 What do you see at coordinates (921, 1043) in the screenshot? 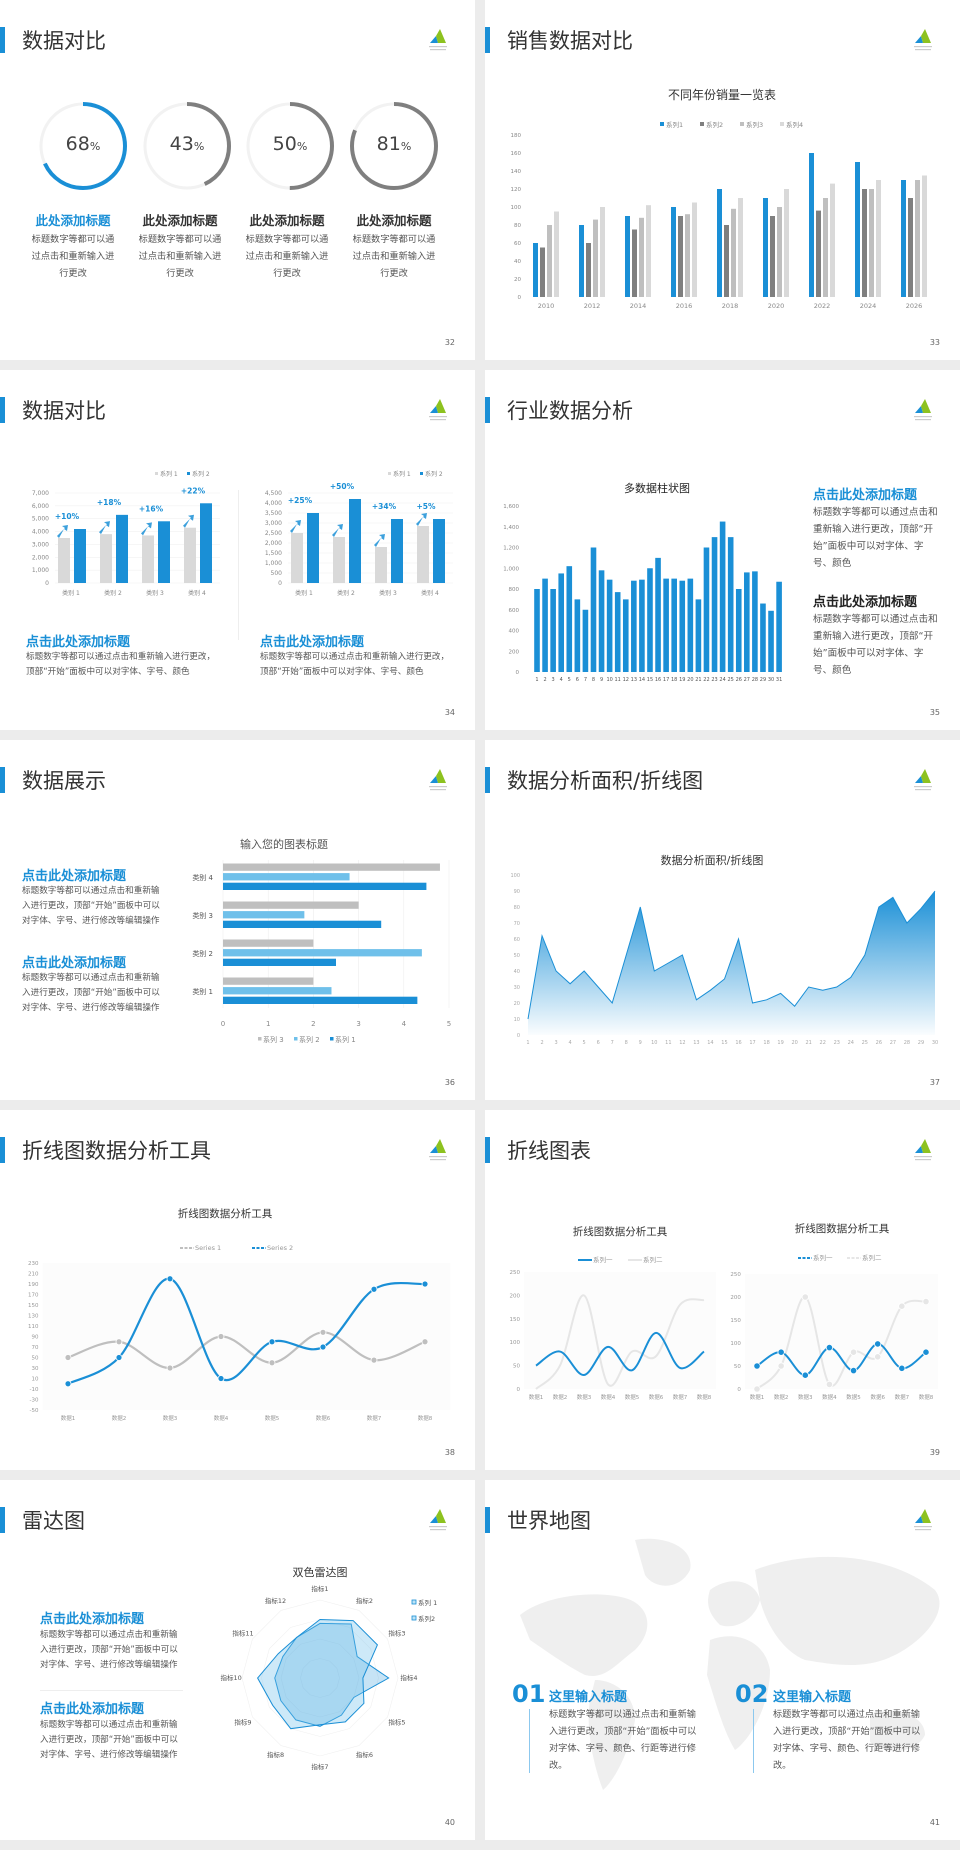
I see `x-tick-label: 29` at bounding box center [921, 1043].